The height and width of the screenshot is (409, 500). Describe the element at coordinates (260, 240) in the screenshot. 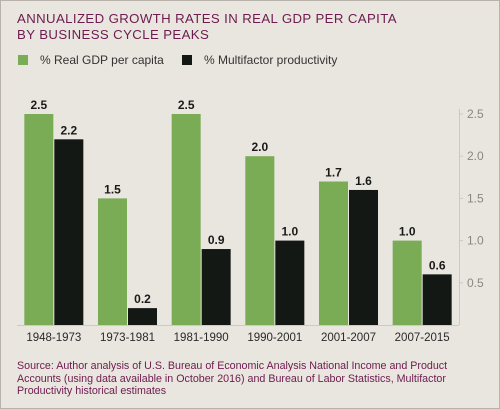

I see `bar-gdp-1990-2001` at that location.